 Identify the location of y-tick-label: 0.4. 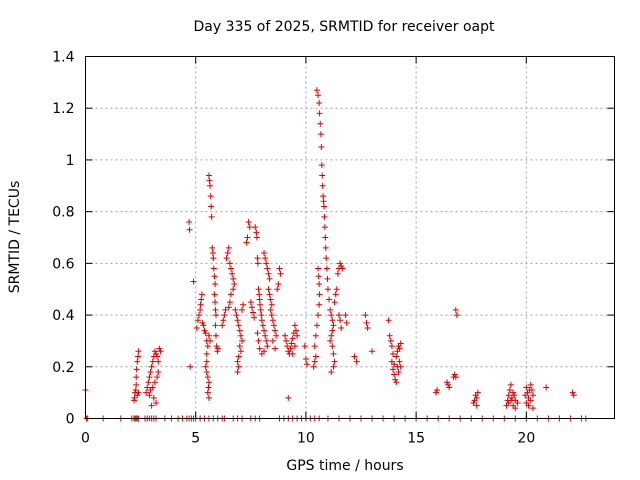
(63, 316).